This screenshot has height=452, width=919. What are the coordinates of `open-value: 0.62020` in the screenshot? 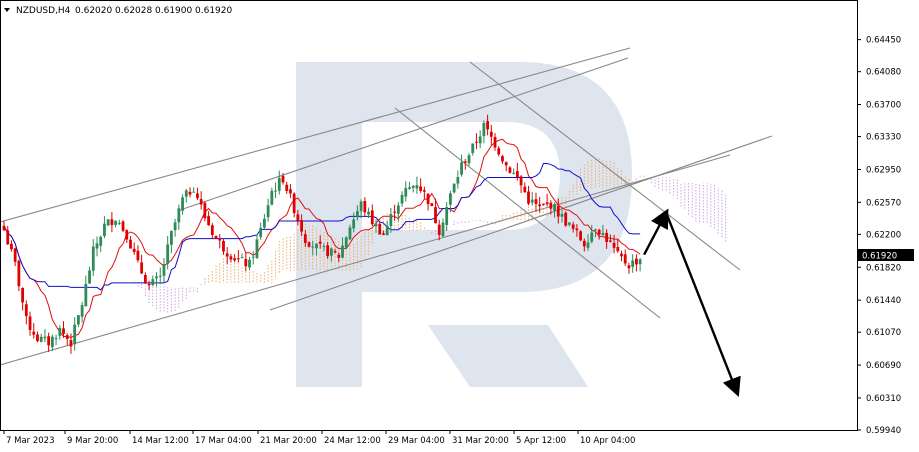 It's located at (93, 11).